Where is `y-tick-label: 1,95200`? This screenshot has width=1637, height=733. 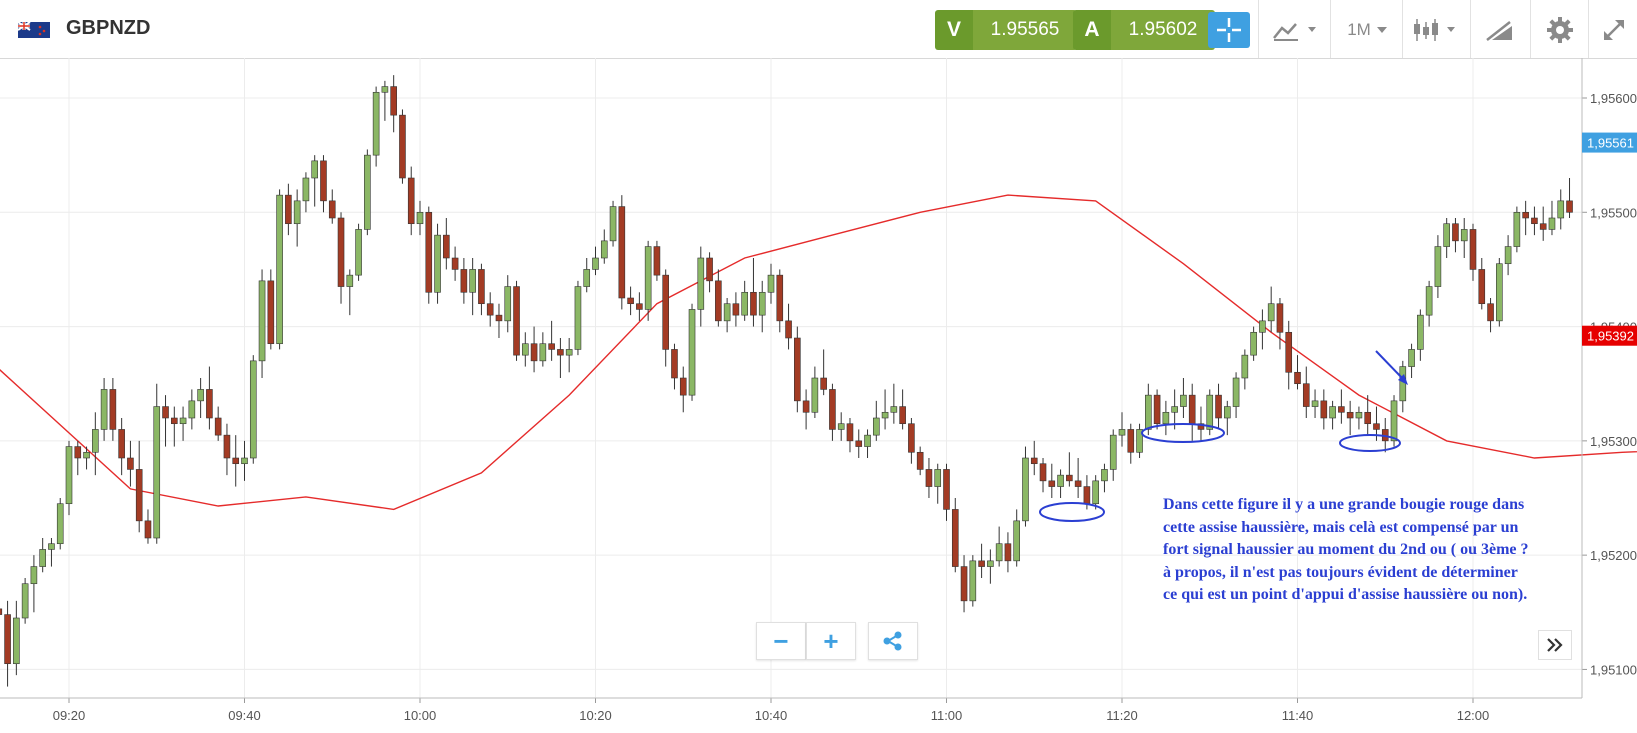 y-tick-label: 1,95200 is located at coordinates (1613, 555).